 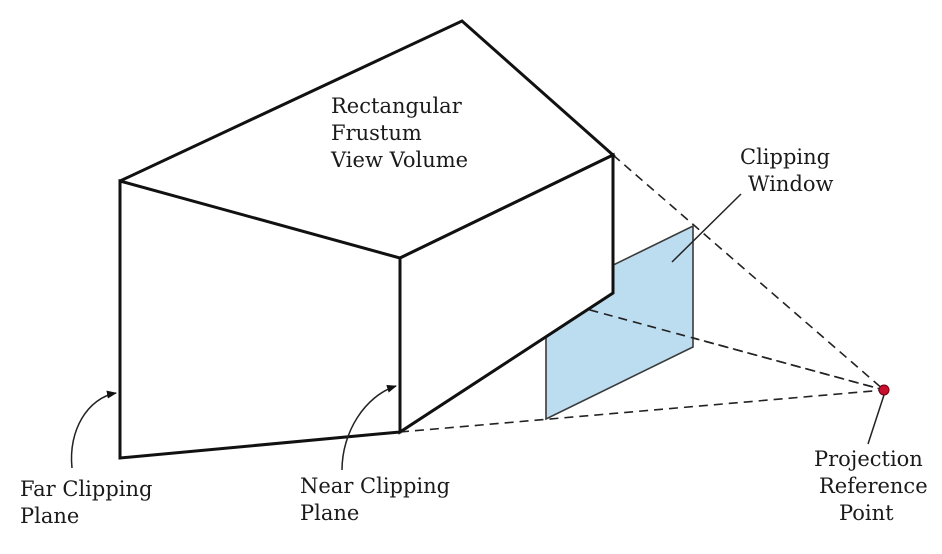 I want to click on near-plane-label-line-1: Near Clipping, so click(x=375, y=486).